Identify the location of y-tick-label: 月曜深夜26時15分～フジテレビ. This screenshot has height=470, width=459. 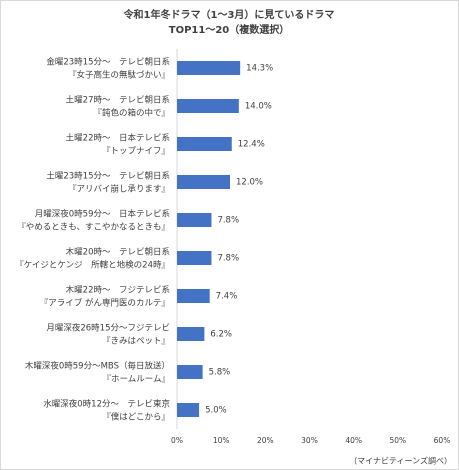
(108, 328).